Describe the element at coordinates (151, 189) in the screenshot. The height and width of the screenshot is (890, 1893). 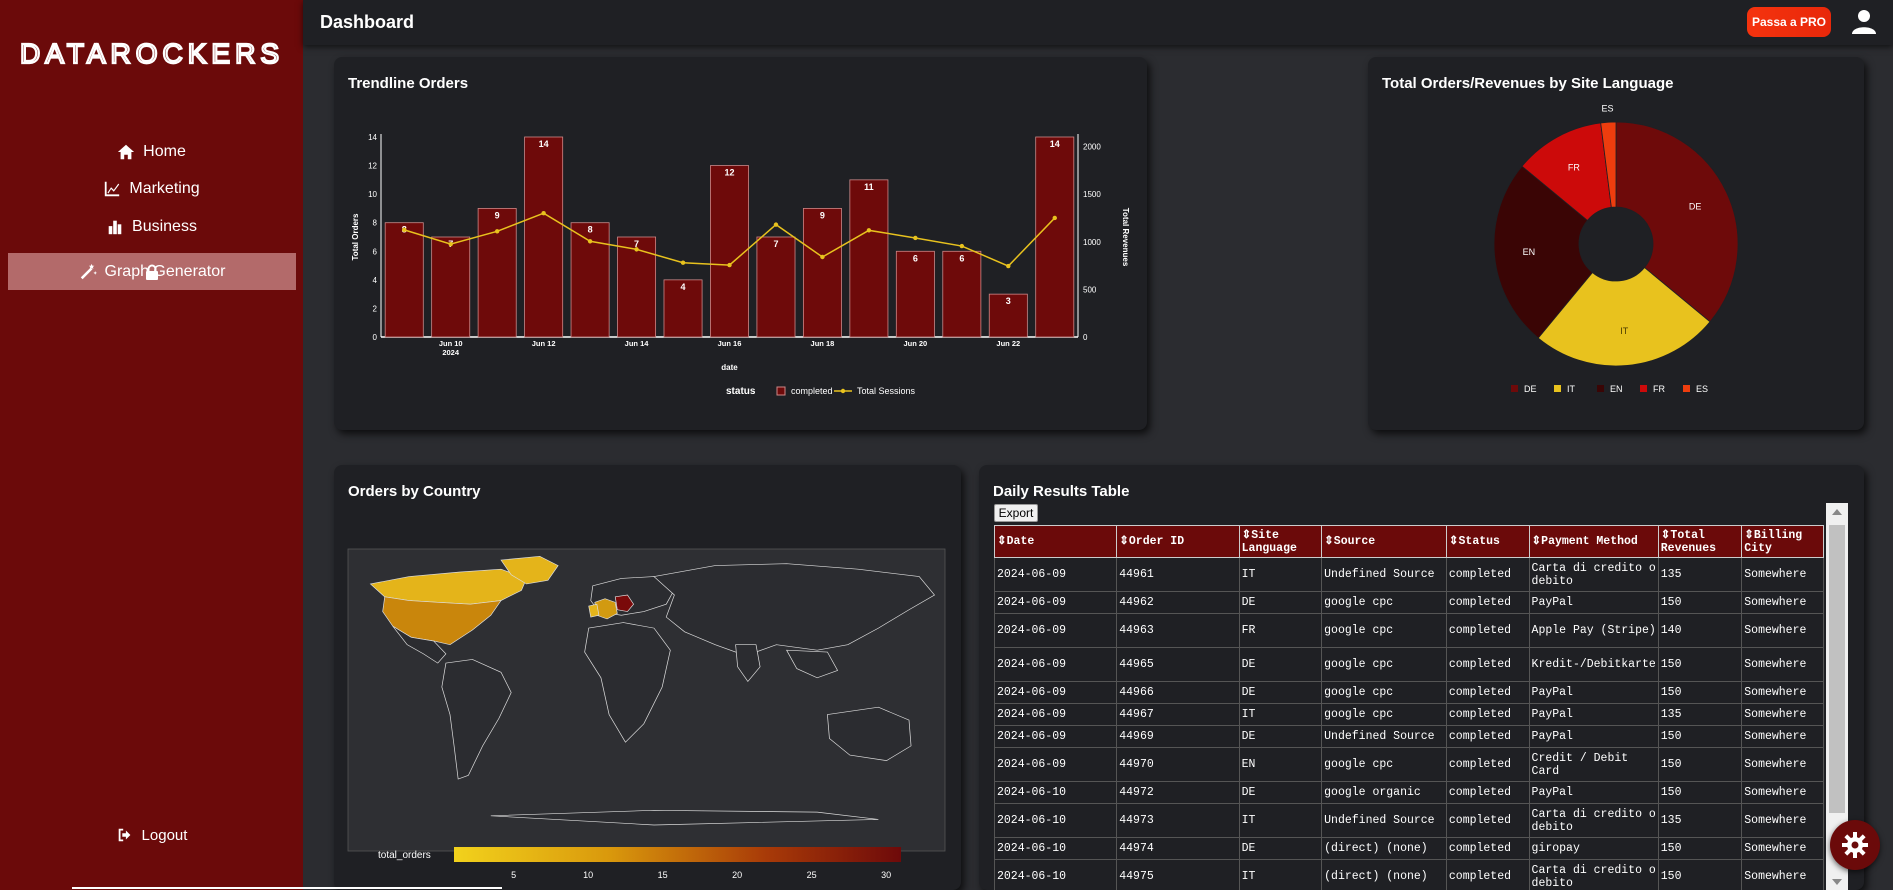
I see `sidebar-item-marketing: Marketing` at that location.